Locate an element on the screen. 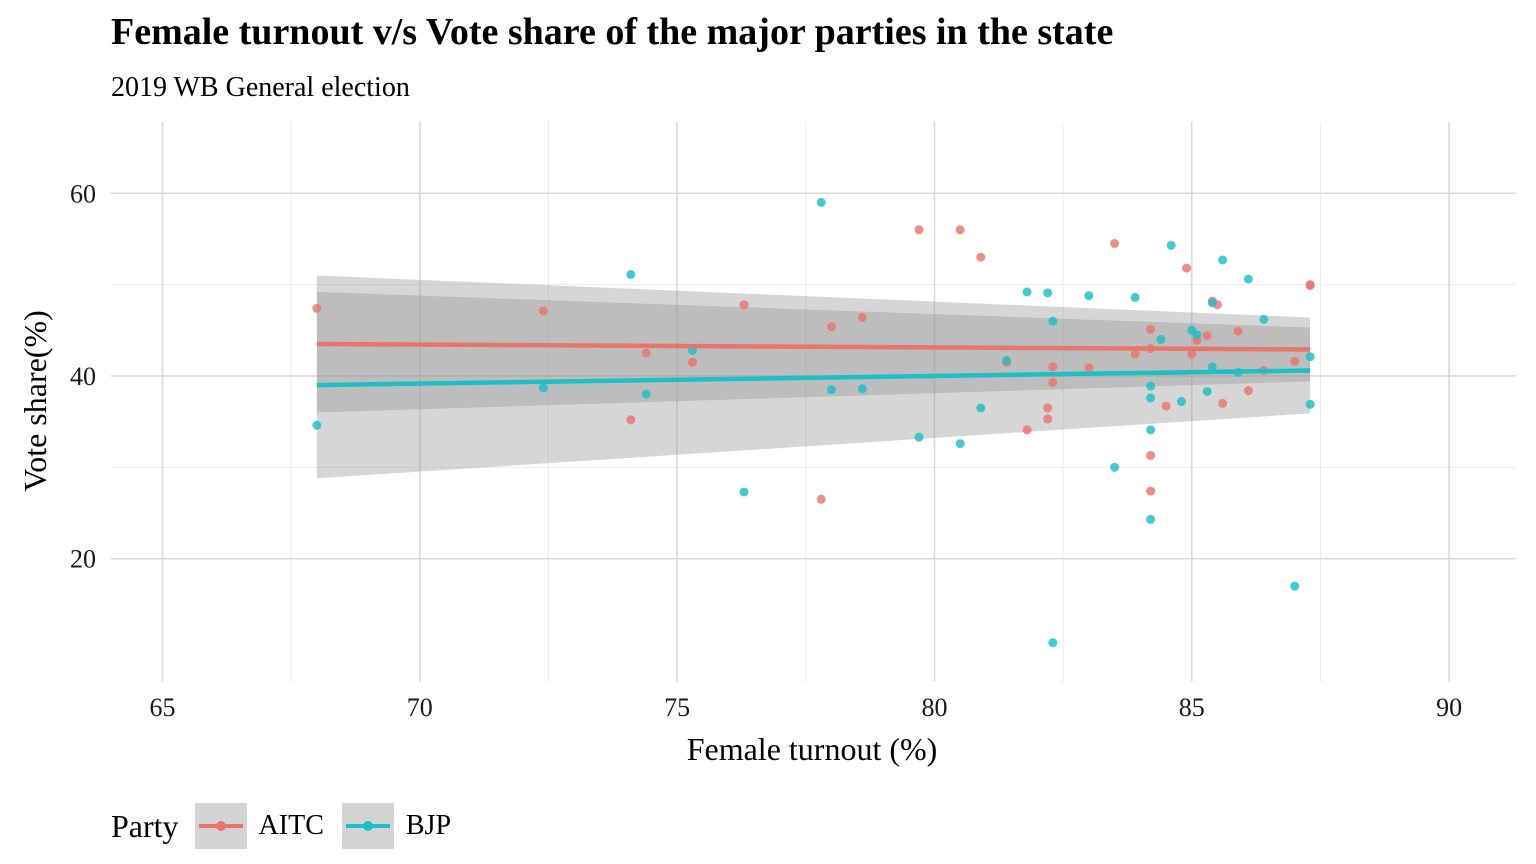 This screenshot has height=864, width=1536. trend-line-aitc is located at coordinates (813, 346).